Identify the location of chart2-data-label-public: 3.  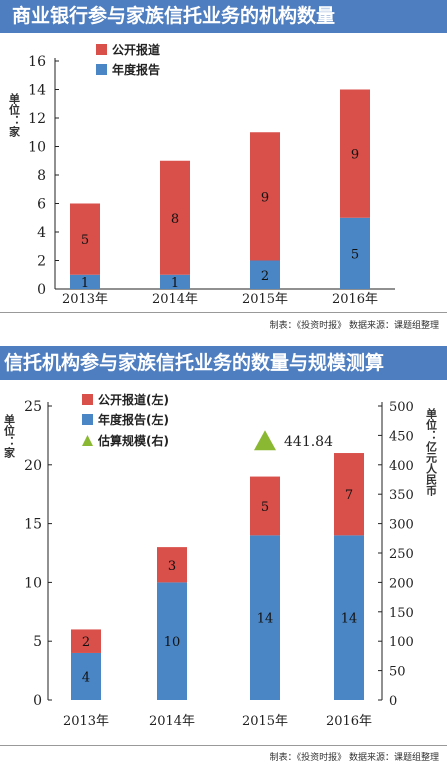
(172, 566).